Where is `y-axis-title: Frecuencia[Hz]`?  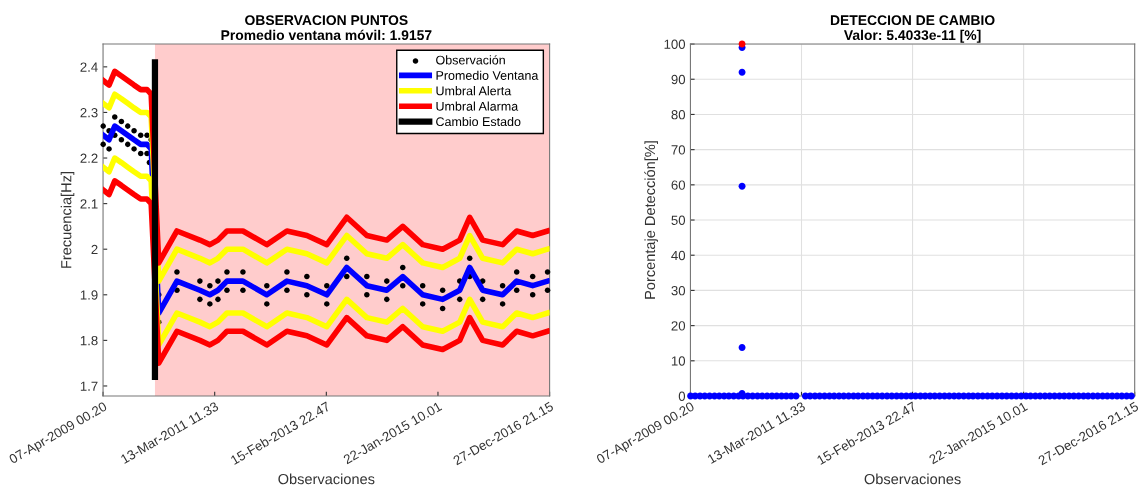
y-axis-title: Frecuencia[Hz] is located at coordinates (67, 220).